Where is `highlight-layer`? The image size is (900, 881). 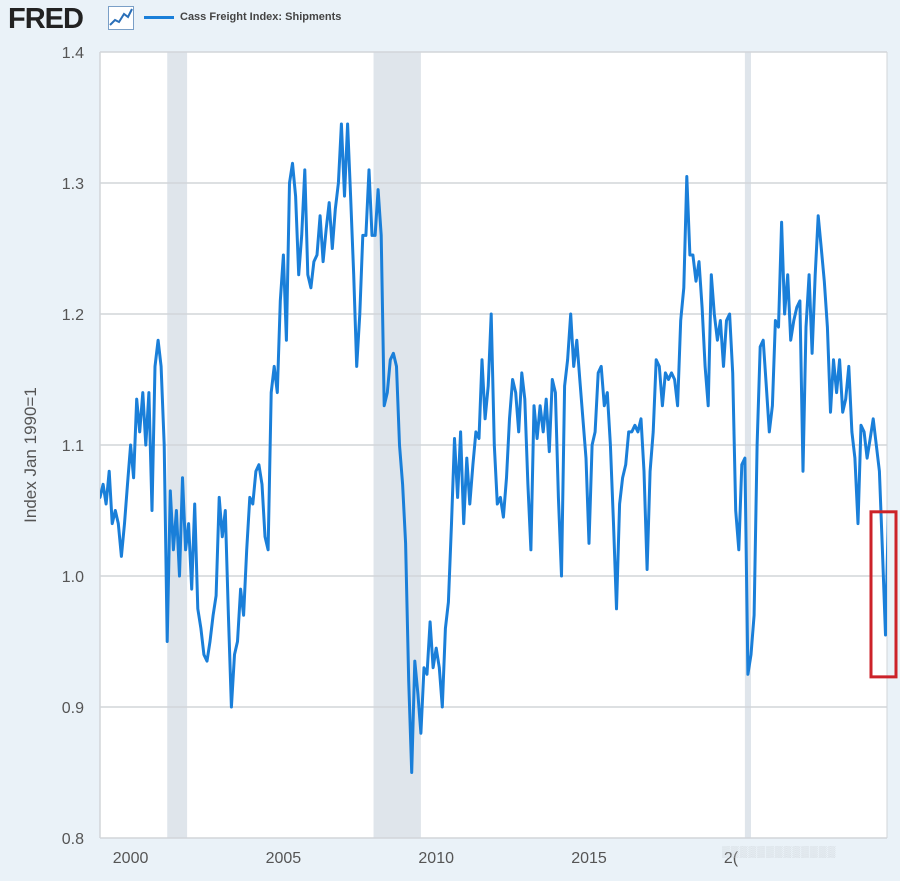 highlight-layer is located at coordinates (883, 594).